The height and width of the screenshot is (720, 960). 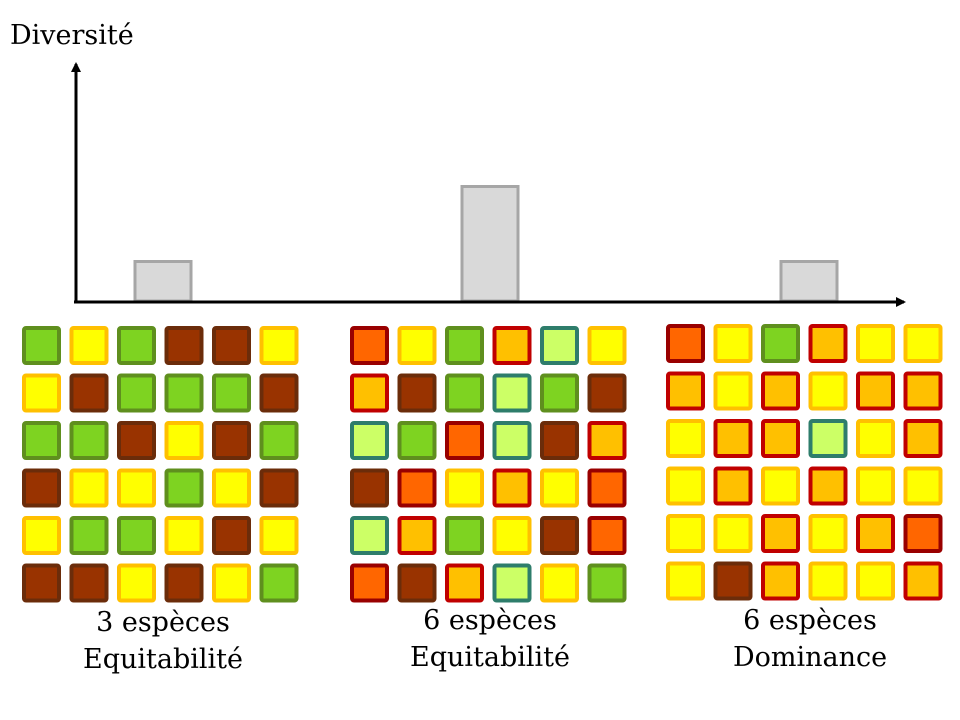 What do you see at coordinates (163, 641) in the screenshot?
I see `caption-community-1: 3 espèces Equitabilité` at bounding box center [163, 641].